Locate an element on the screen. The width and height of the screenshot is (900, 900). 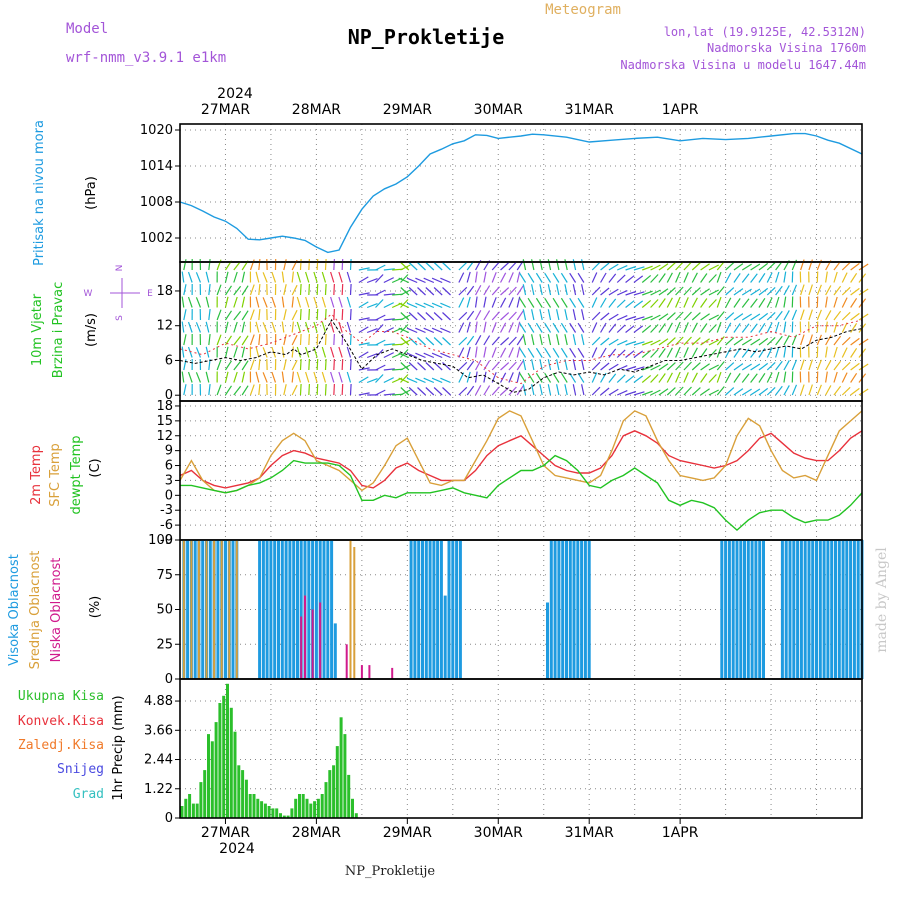
ytick-label: 6 is located at coordinates (169, 360).